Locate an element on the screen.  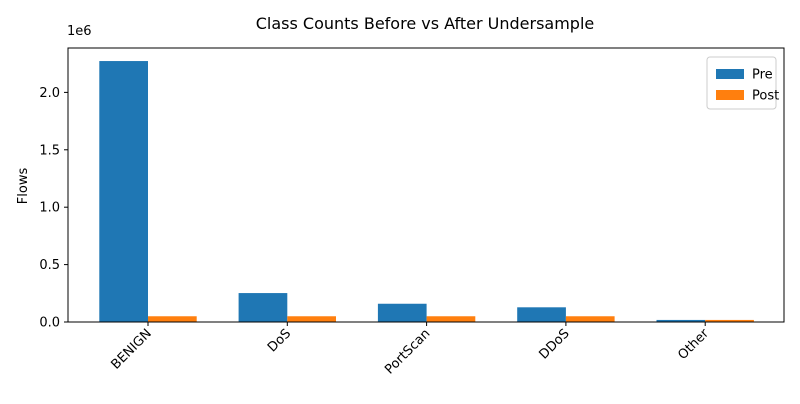
bar-pre-ddos is located at coordinates (541, 314).